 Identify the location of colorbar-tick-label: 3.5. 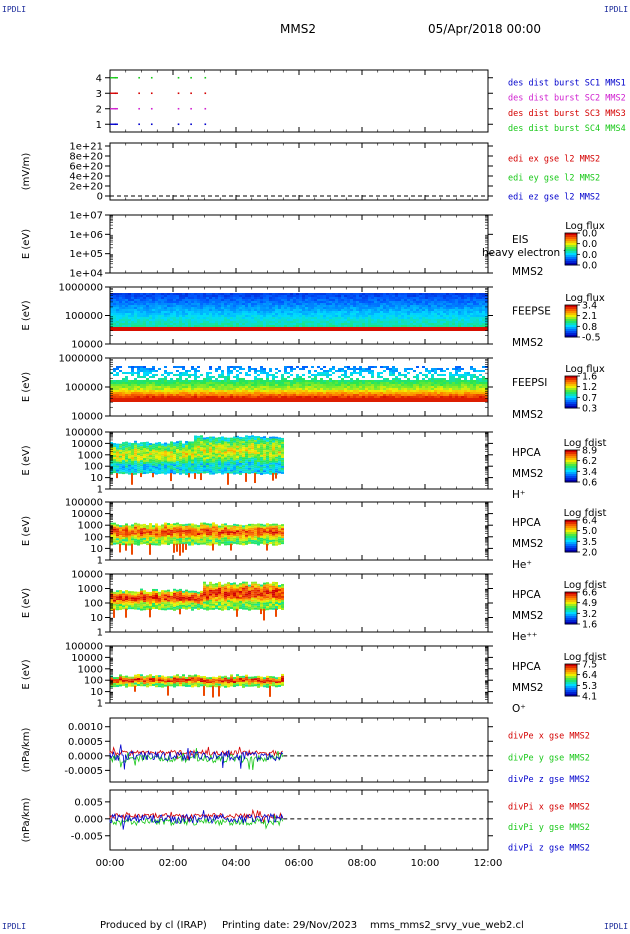
(589, 542).